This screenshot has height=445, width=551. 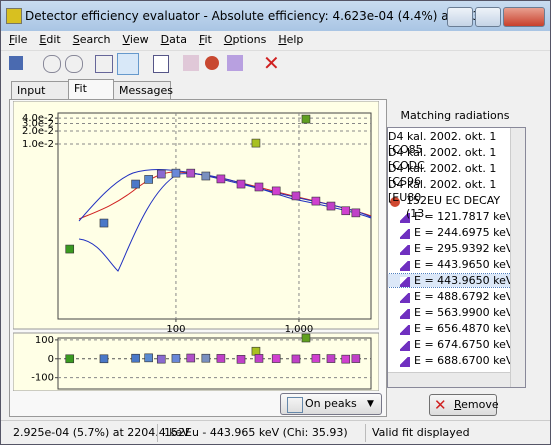 I want to click on zoom-in-icon, so click(x=52, y=64).